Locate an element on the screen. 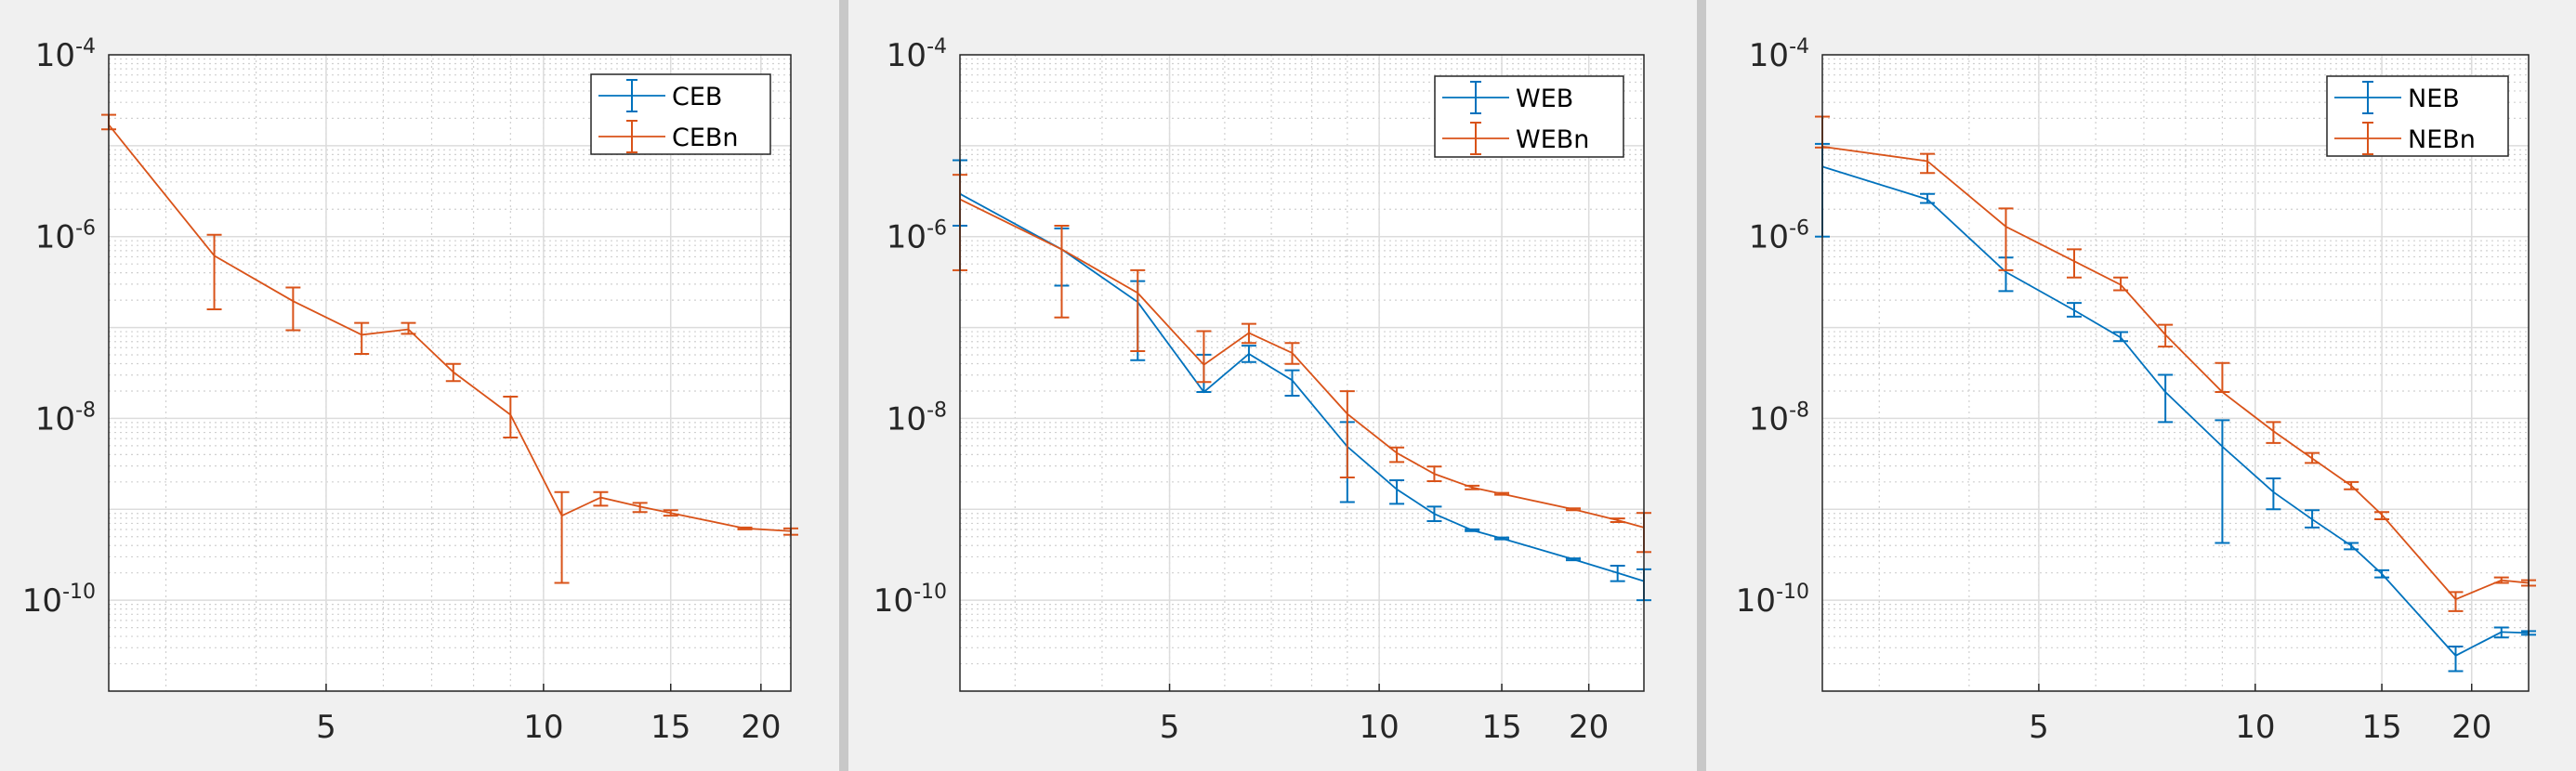 The image size is (2576, 771). legend-item-NEB: NEB is located at coordinates (2397, 97).